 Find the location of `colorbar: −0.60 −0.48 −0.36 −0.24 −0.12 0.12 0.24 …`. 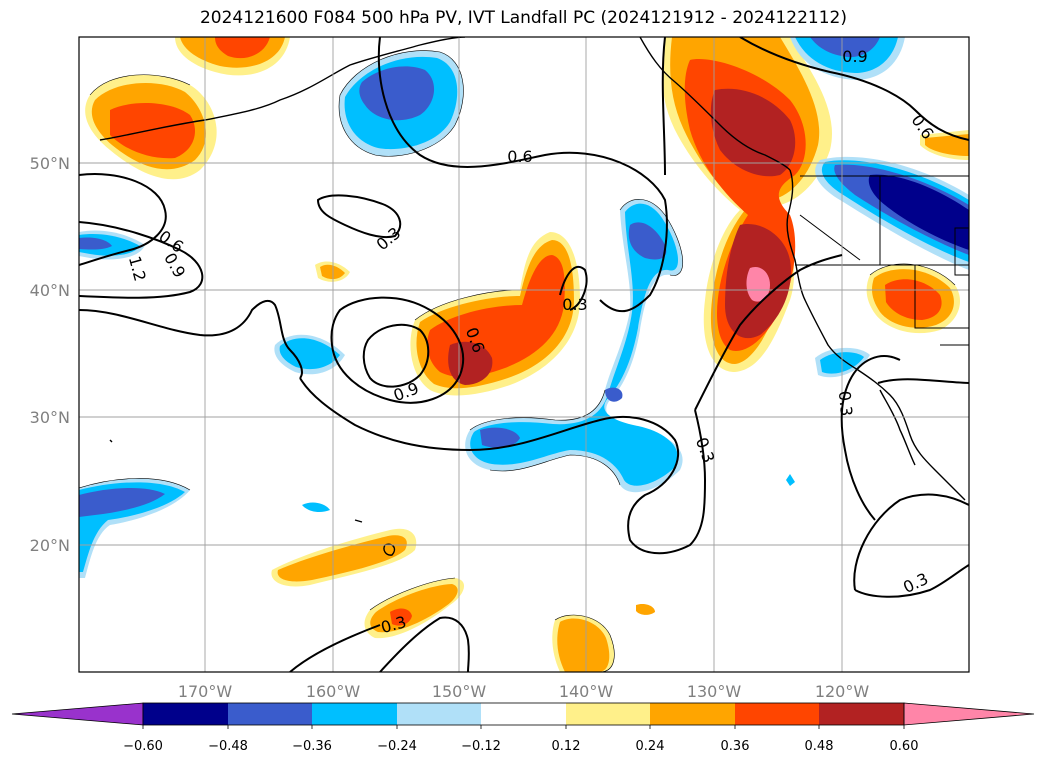

colorbar: −0.60 −0.48 −0.36 −0.24 −0.12 0.12 0.24 … is located at coordinates (523, 728).